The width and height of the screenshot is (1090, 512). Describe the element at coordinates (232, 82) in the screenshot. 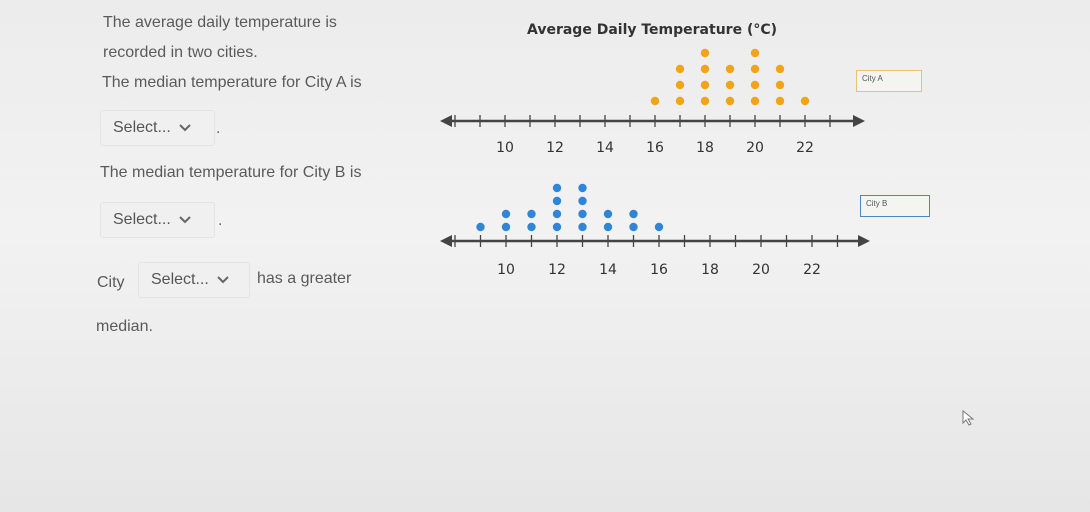

I see `question-city-a-prompt: The median temperature for City A is` at that location.